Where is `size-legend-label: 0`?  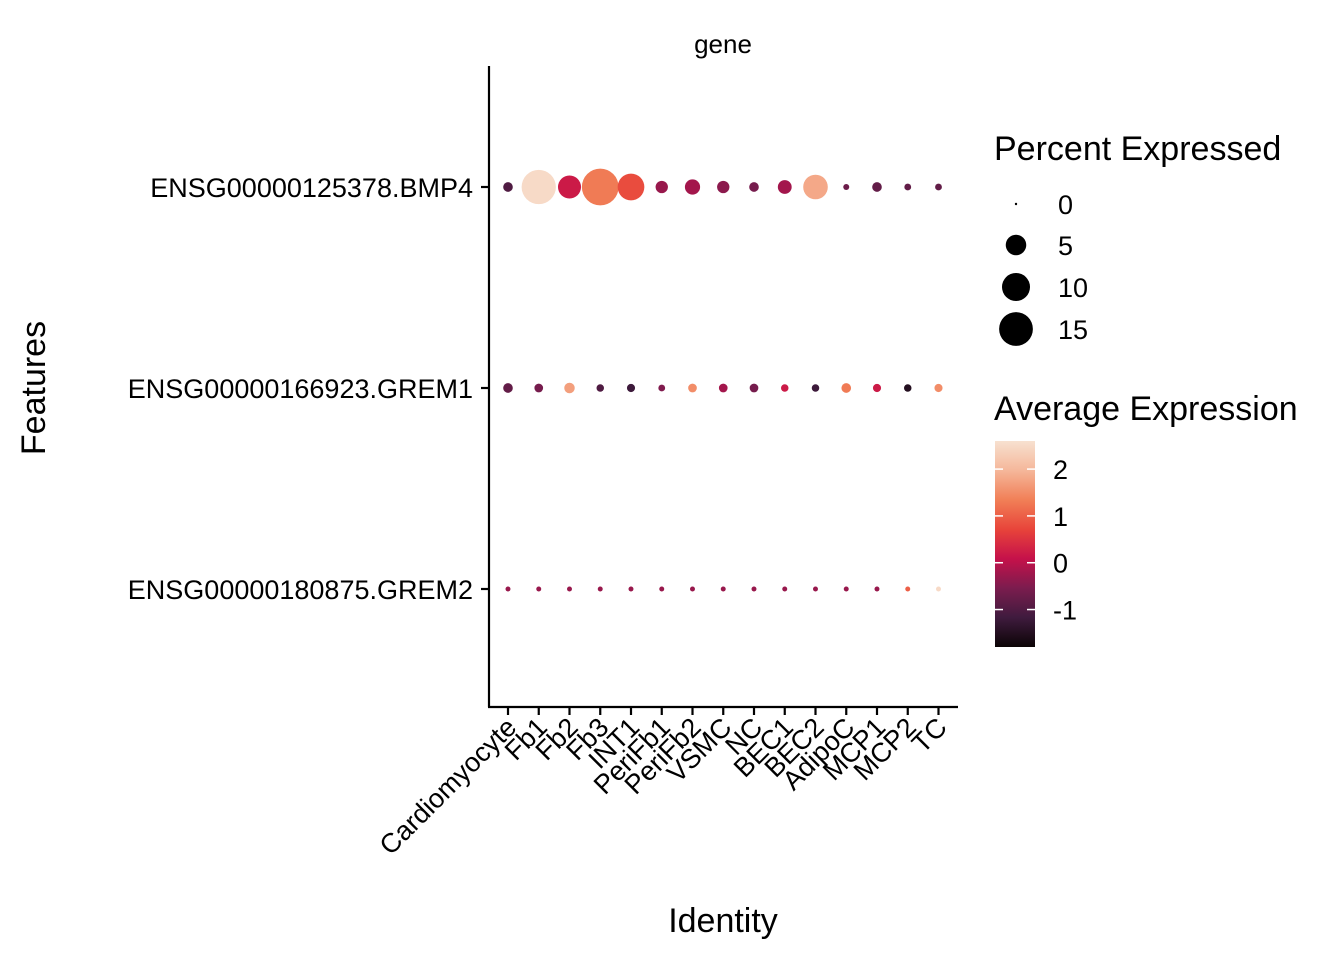 size-legend-label: 0 is located at coordinates (1065, 205).